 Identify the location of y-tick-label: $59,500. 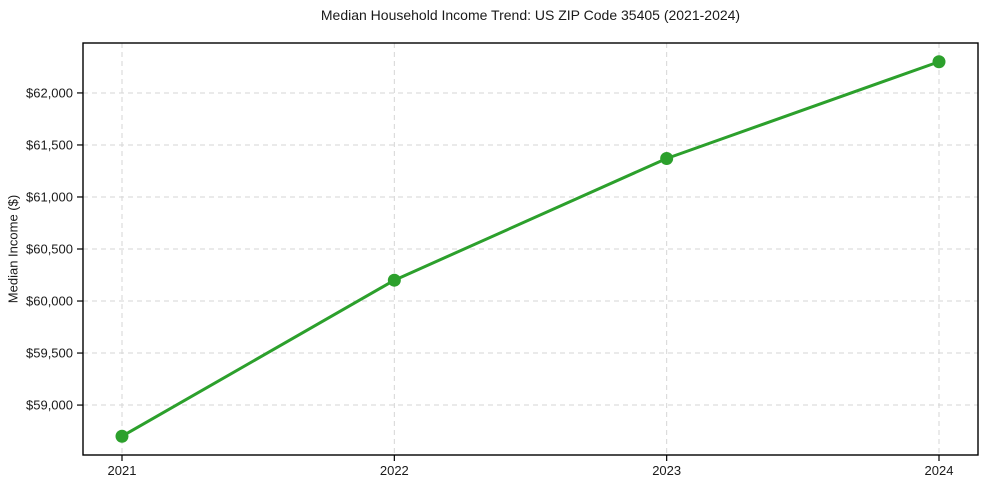
(49, 353).